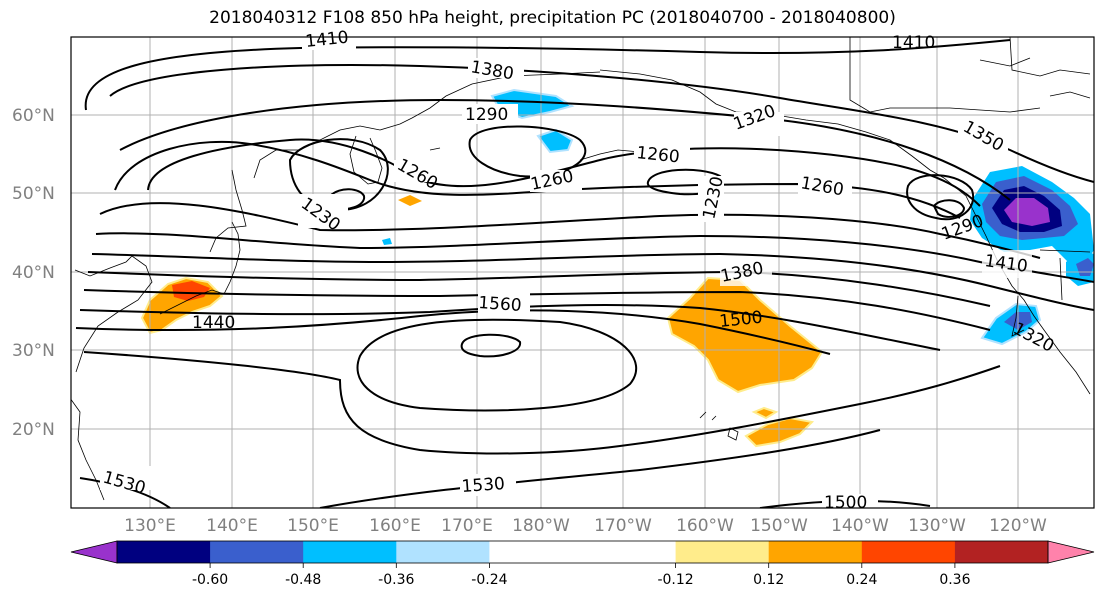 The image size is (1105, 601). Describe the element at coordinates (675, 580) in the screenshot. I see `colorbar-tick-label: -0.12` at that location.